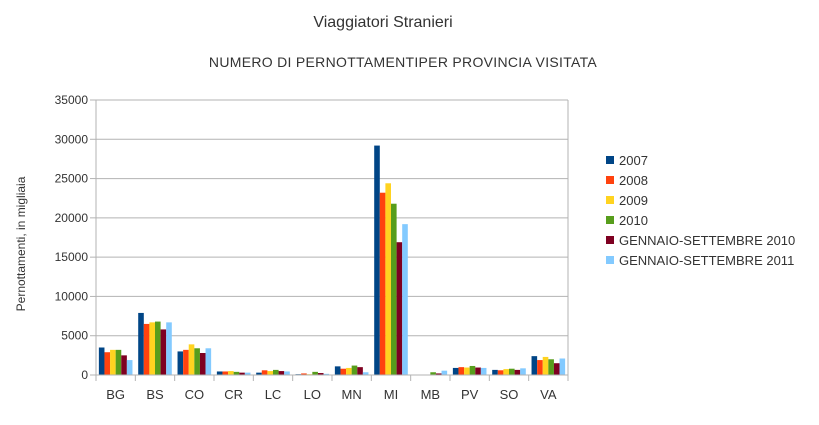  I want to click on legend-label: GENNAIO-SETTEMBRE 2010, so click(707, 240).